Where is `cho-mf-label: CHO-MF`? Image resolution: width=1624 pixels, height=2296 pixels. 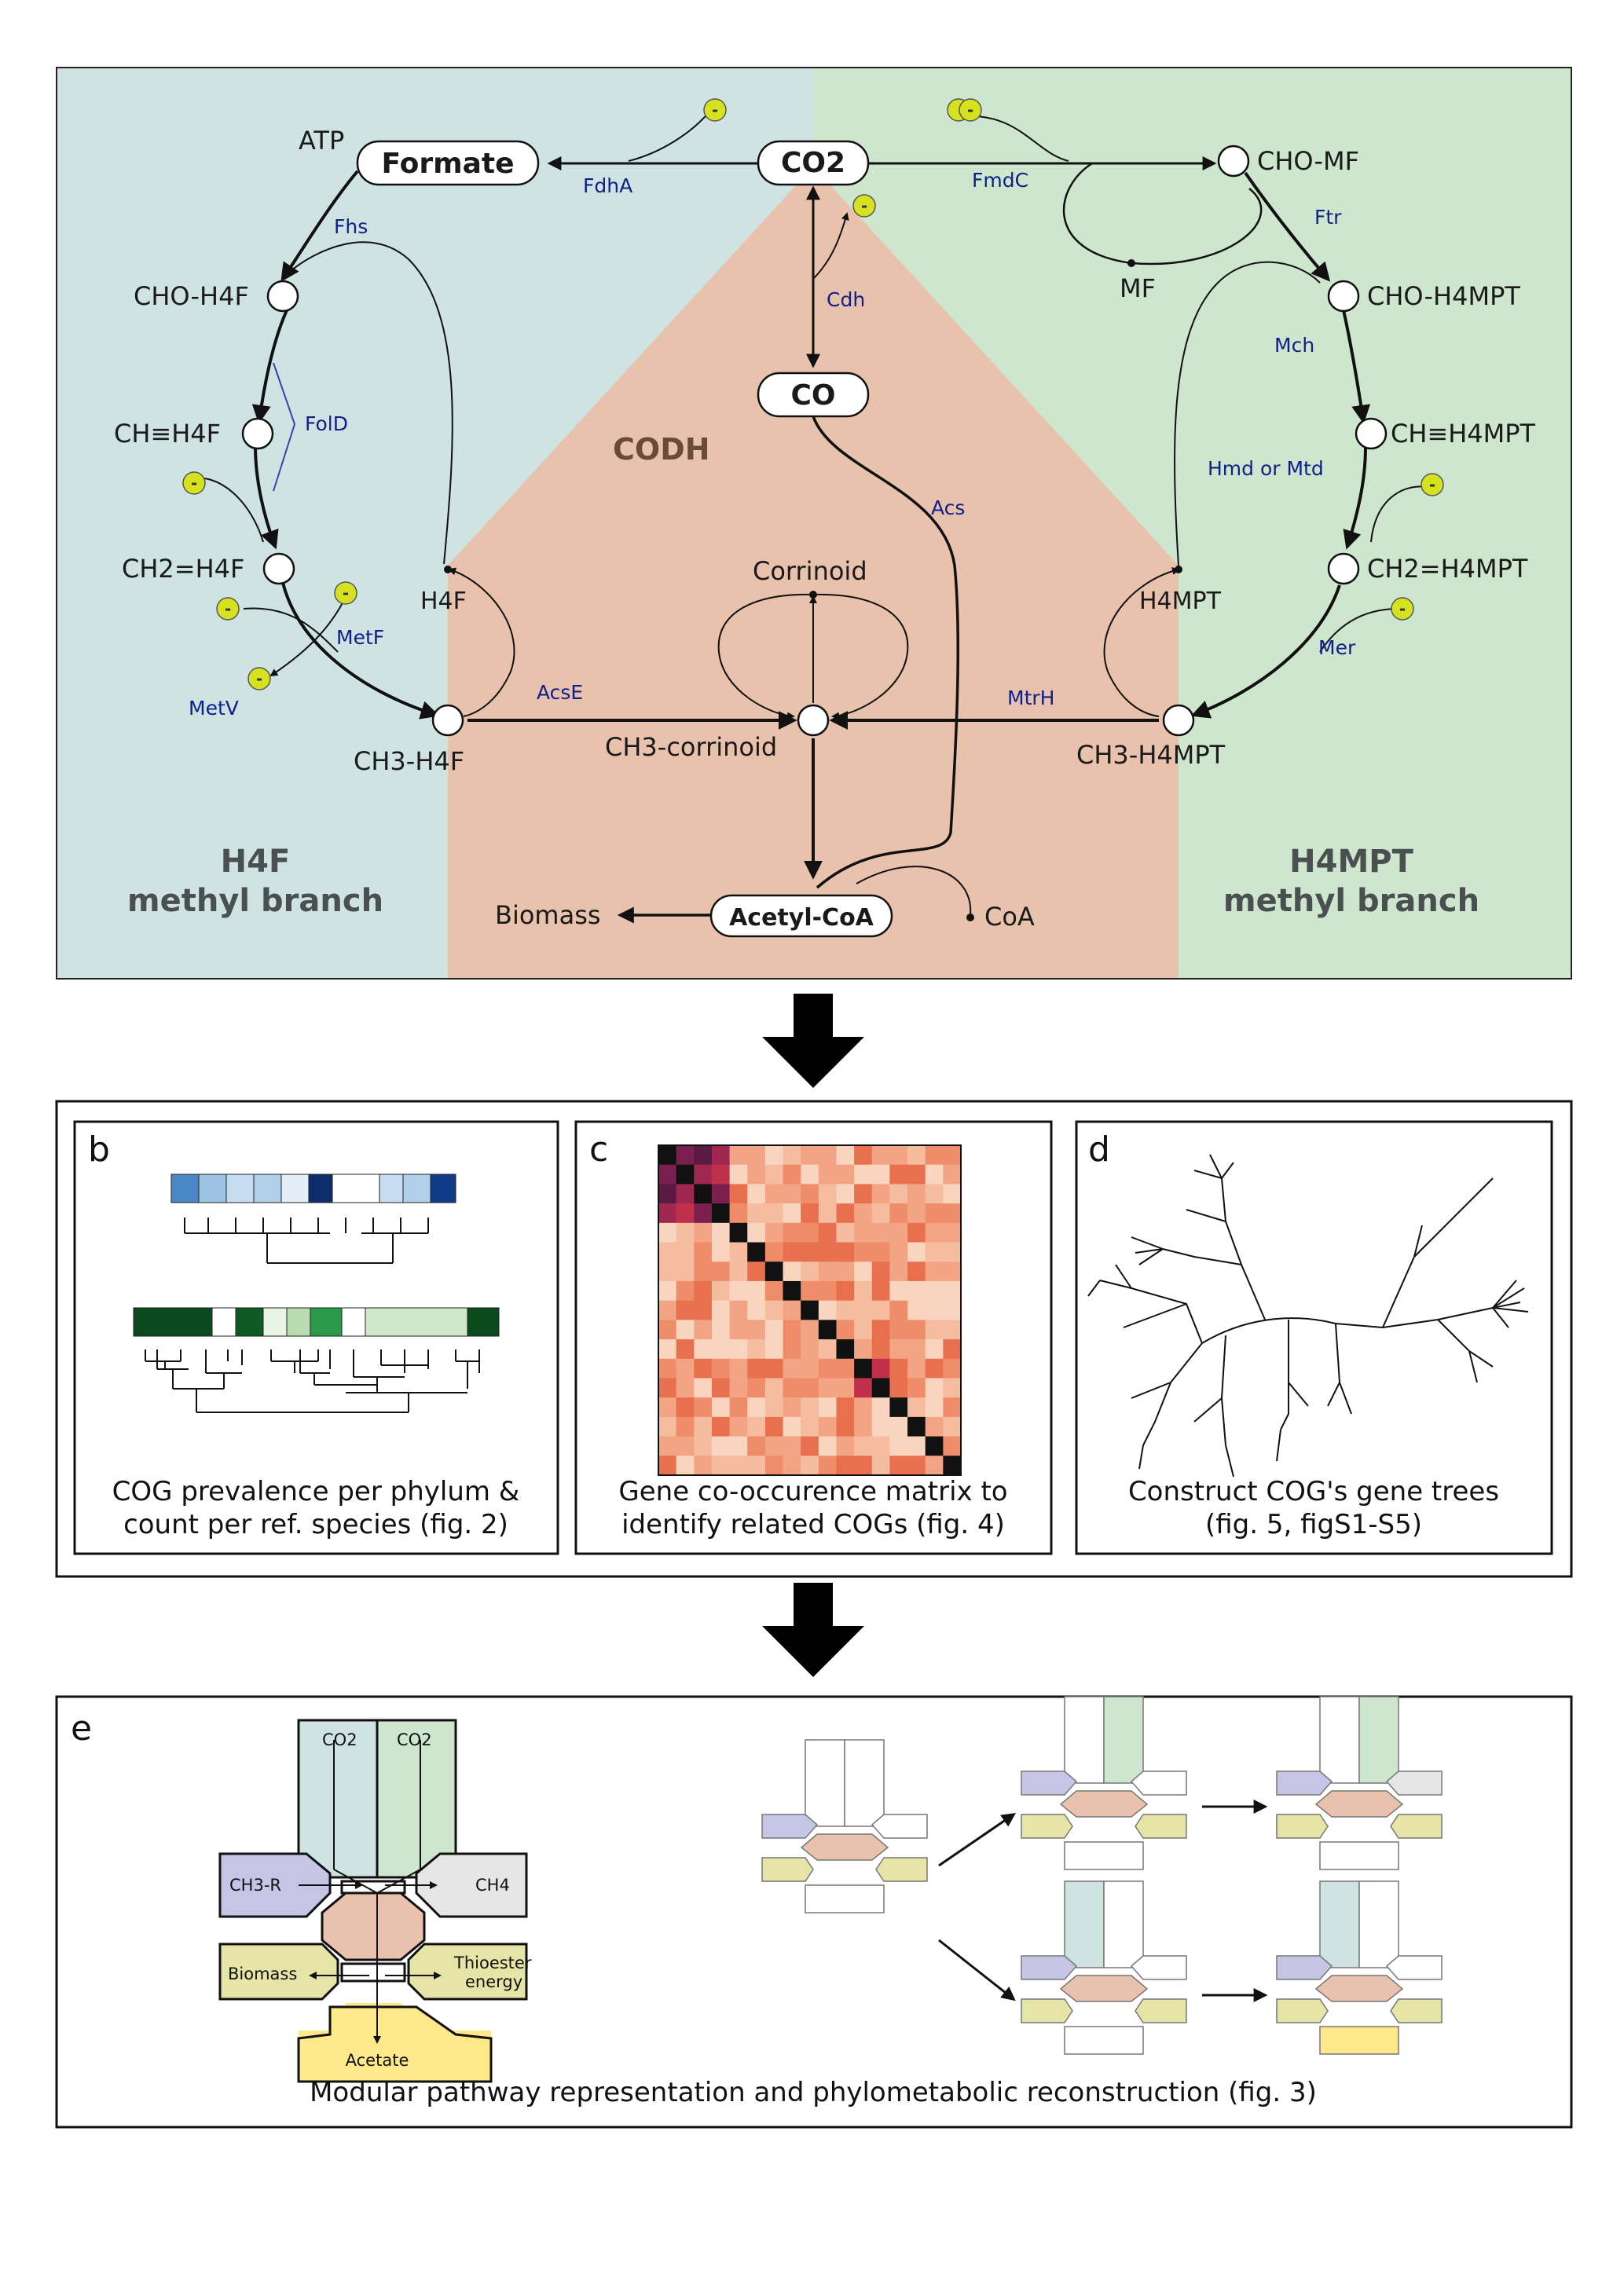 cho-mf-label: CHO-MF is located at coordinates (1308, 161).